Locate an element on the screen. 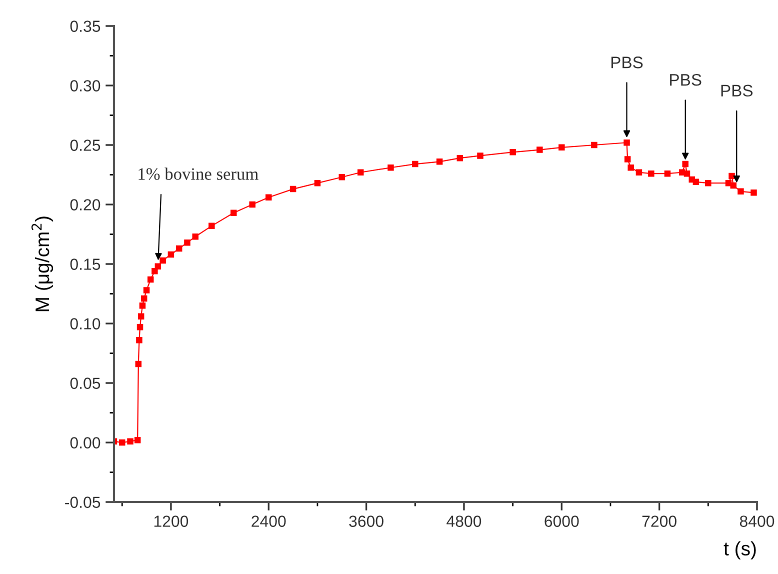  y-tick-label: 0.00 is located at coordinates (85, 442).